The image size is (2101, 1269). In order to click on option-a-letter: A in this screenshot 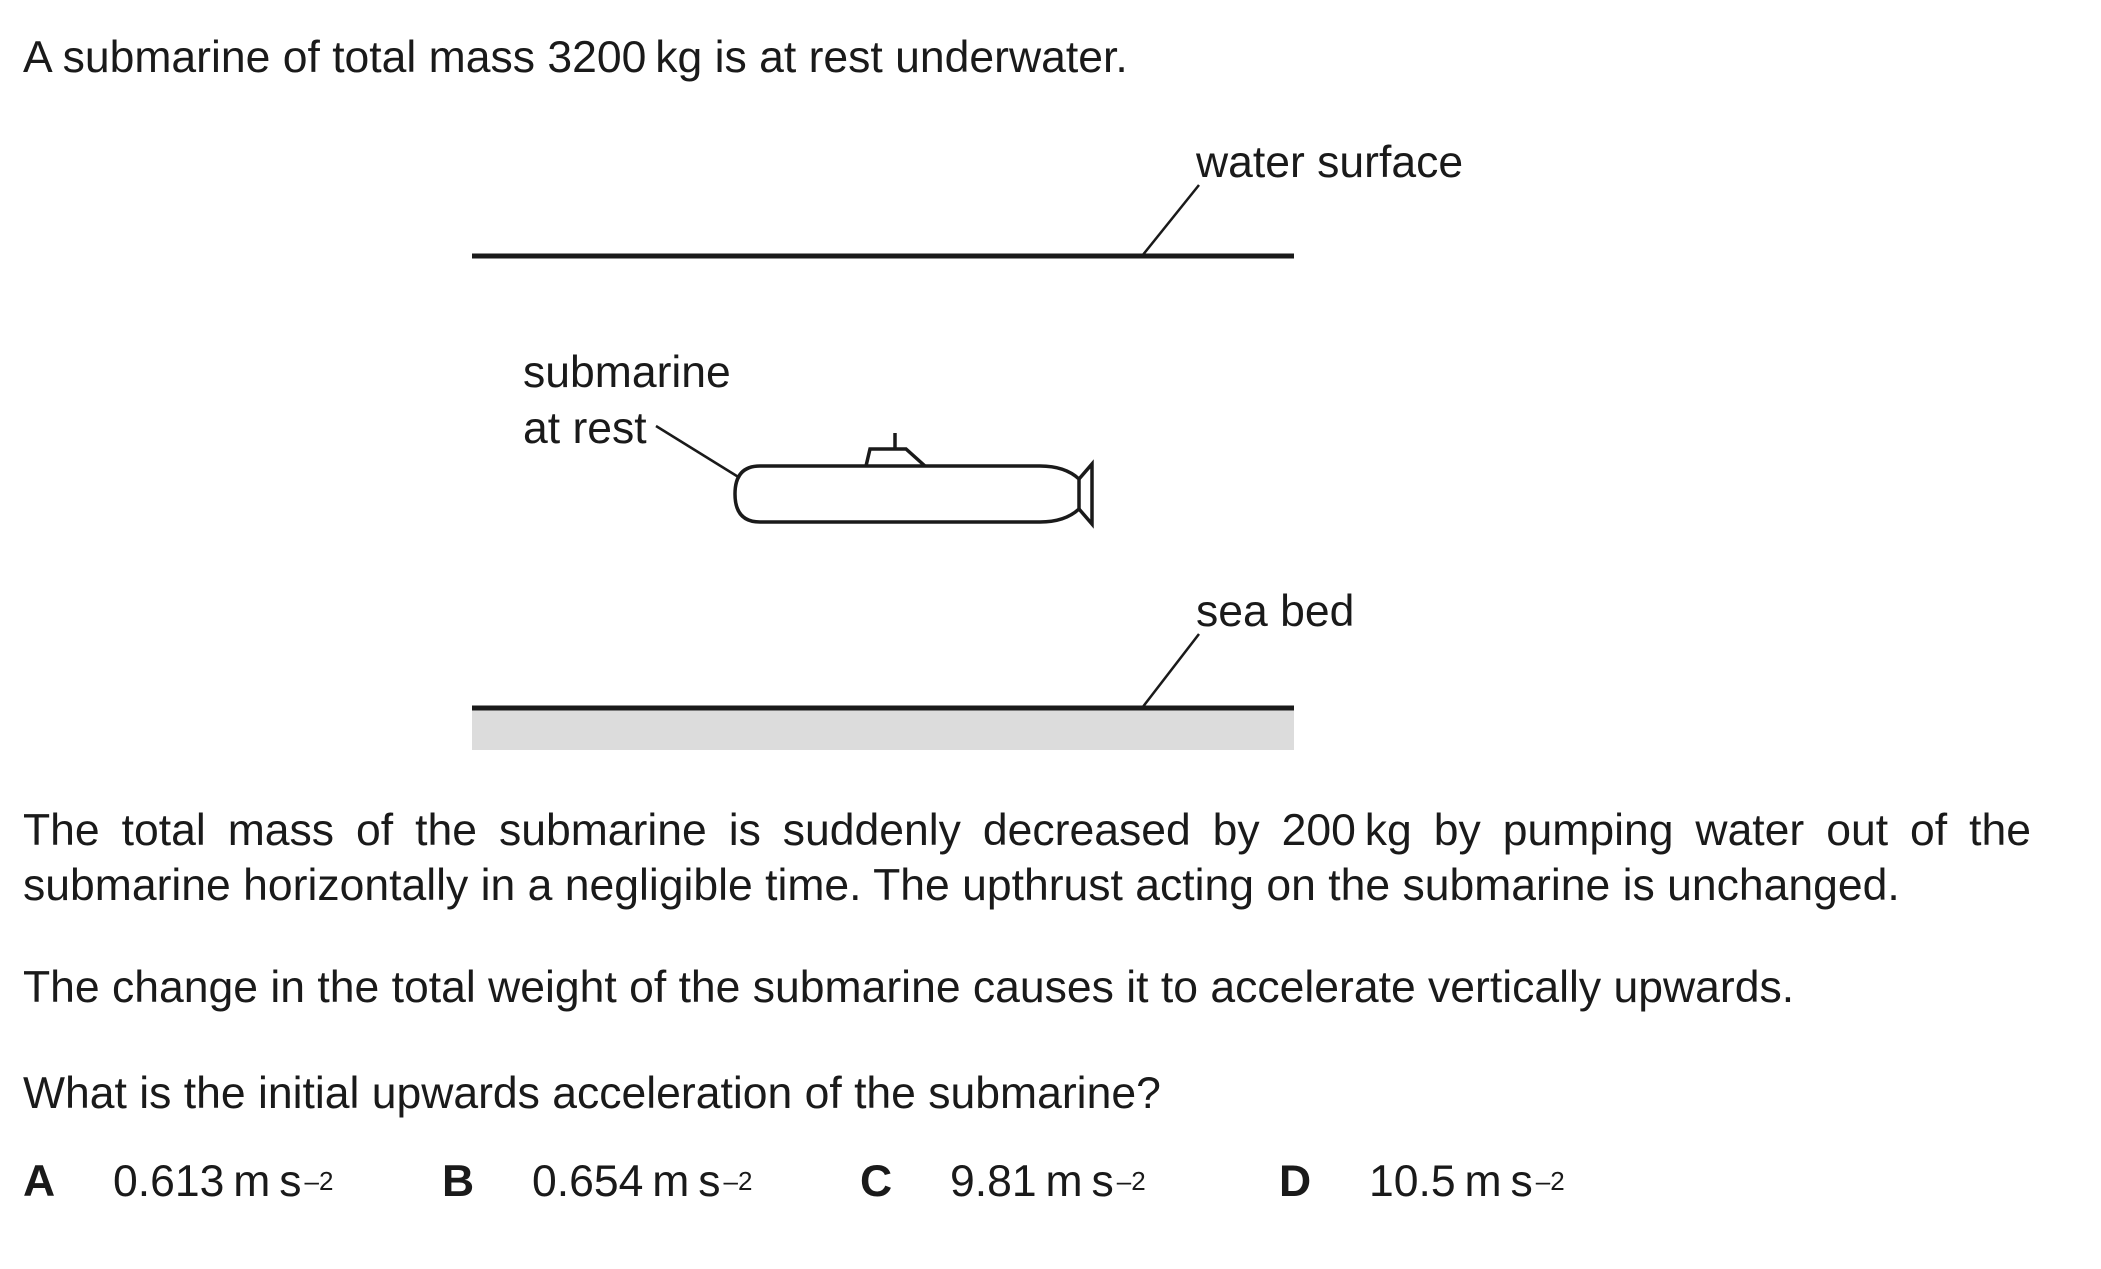, I will do `click(39, 1181)`.